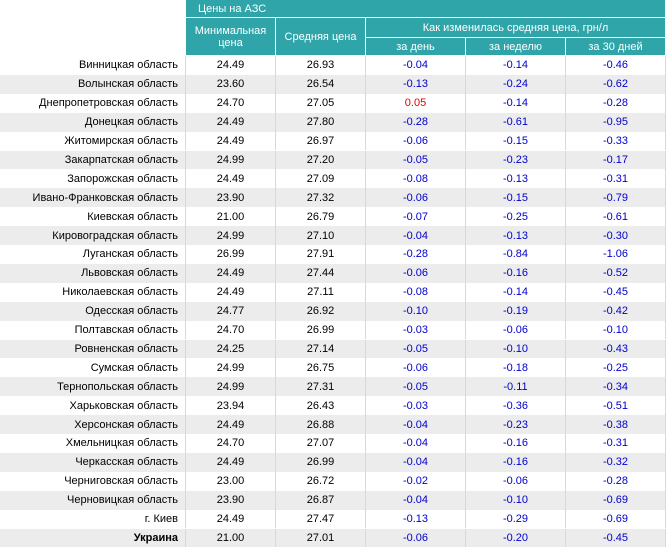 The width and height of the screenshot is (666, 549). I want to click on region: Черновицкая область, so click(93, 500).